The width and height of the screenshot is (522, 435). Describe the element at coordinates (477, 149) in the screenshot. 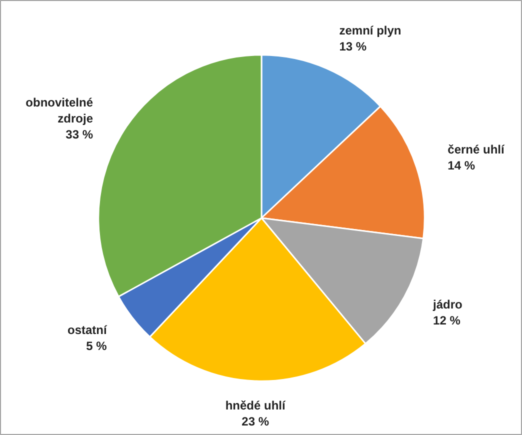

I see `slice-label: černé uhlí` at that location.